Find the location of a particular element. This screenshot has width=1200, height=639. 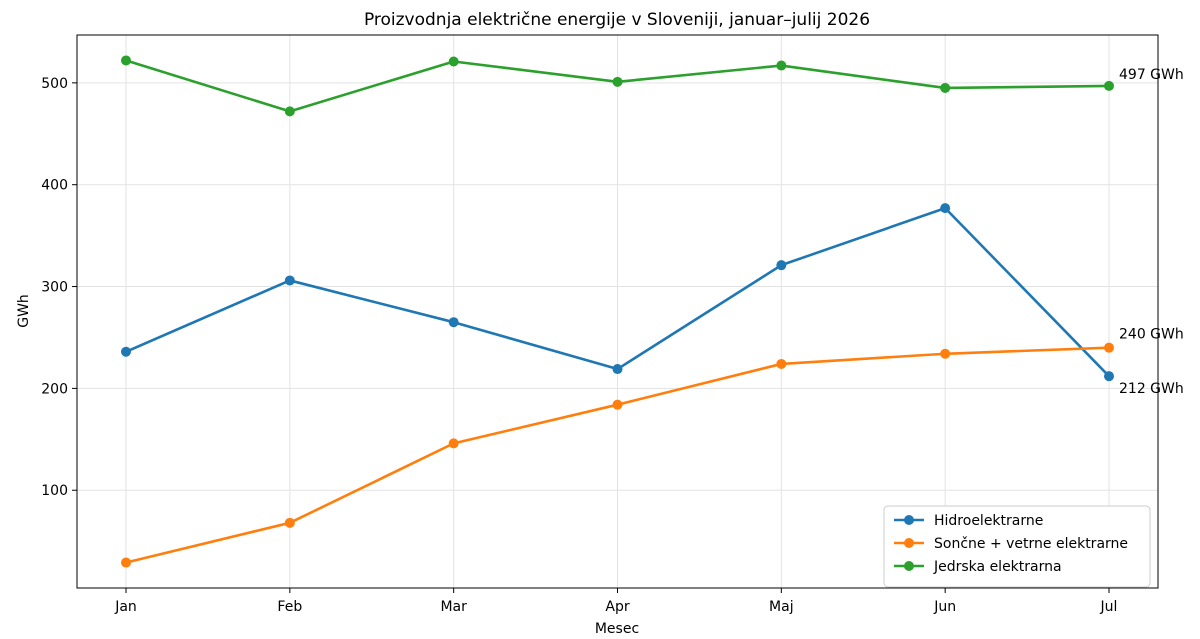

x-axis: Jan Feb Mar Apr Maj Jun Jul is located at coordinates (615, 601).